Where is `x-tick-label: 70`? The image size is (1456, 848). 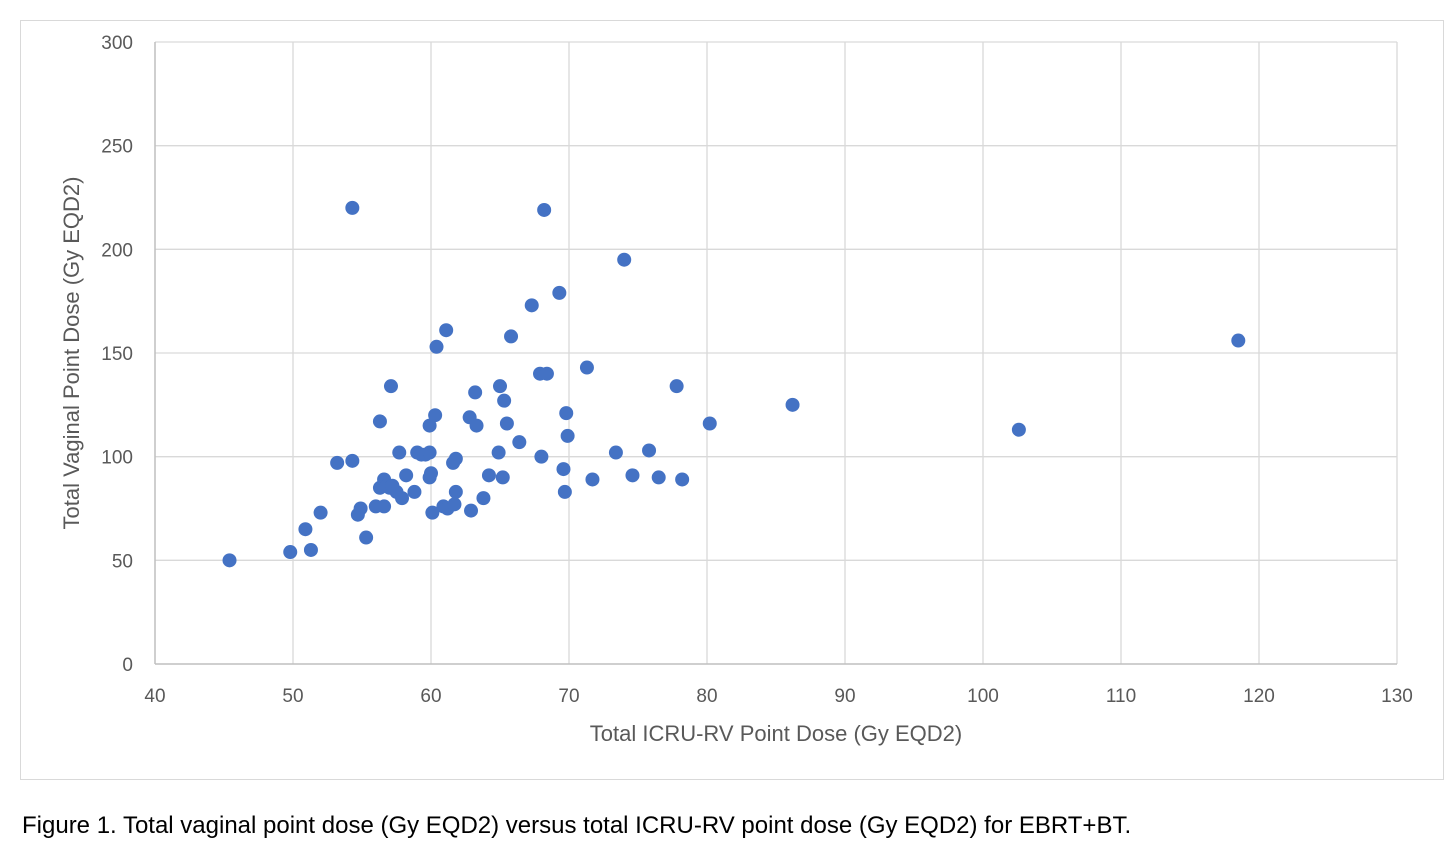 x-tick-label: 70 is located at coordinates (568, 696).